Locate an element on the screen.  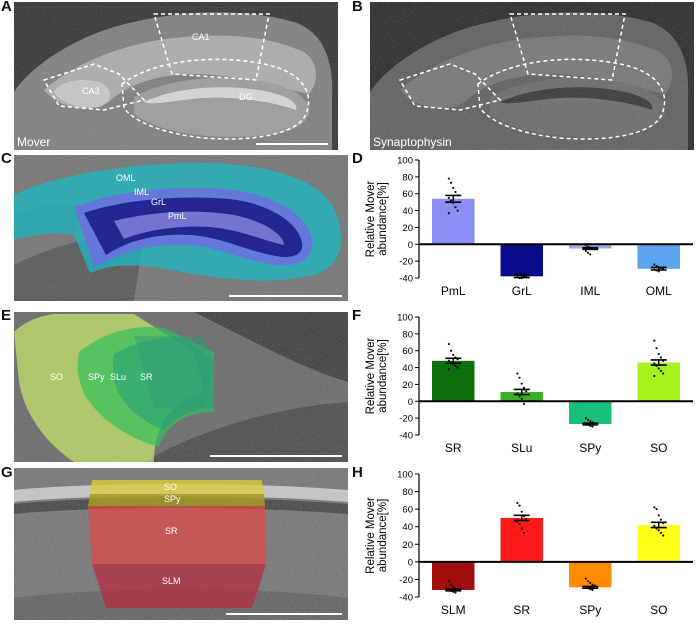
category-label-d-pml: PmL is located at coordinates (453, 291).